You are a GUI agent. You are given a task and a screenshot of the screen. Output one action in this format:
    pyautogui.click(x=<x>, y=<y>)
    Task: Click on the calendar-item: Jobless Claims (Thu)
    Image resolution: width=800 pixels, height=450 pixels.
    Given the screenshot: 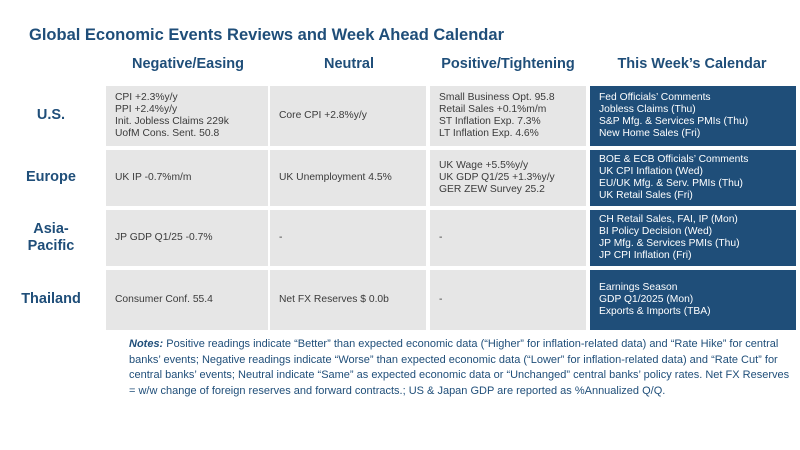 What is the action you would take?
    pyautogui.click(x=647, y=109)
    